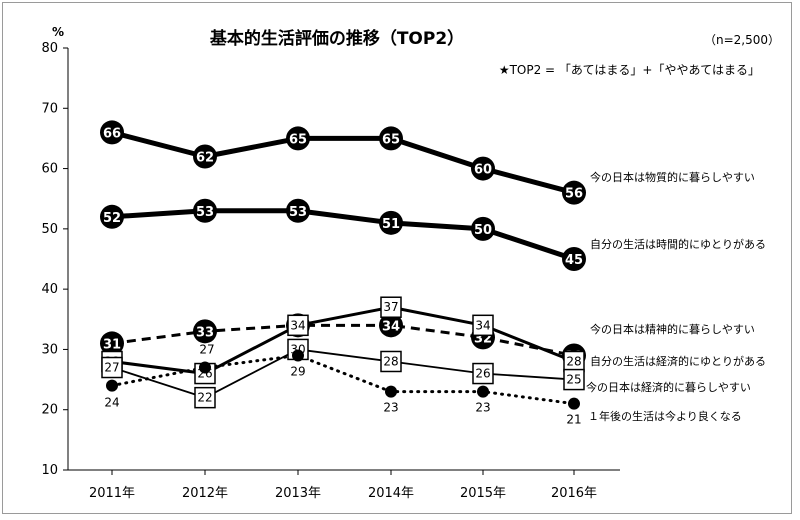 The height and width of the screenshot is (520, 800). I want to click on data-label: 50, so click(483, 230).